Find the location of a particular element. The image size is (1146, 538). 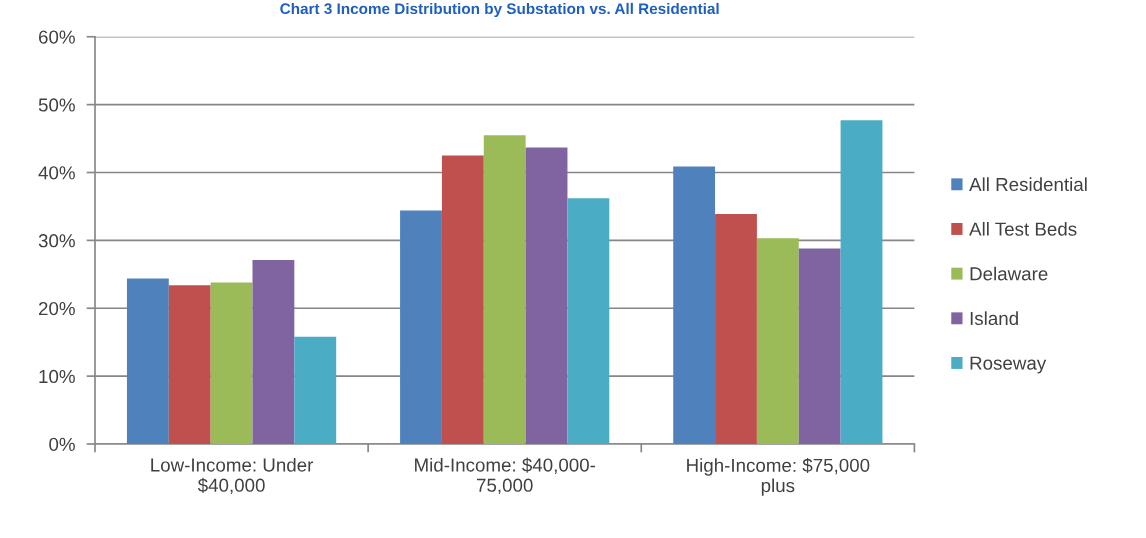

legend-label: All Test Beds is located at coordinates (1023, 229).